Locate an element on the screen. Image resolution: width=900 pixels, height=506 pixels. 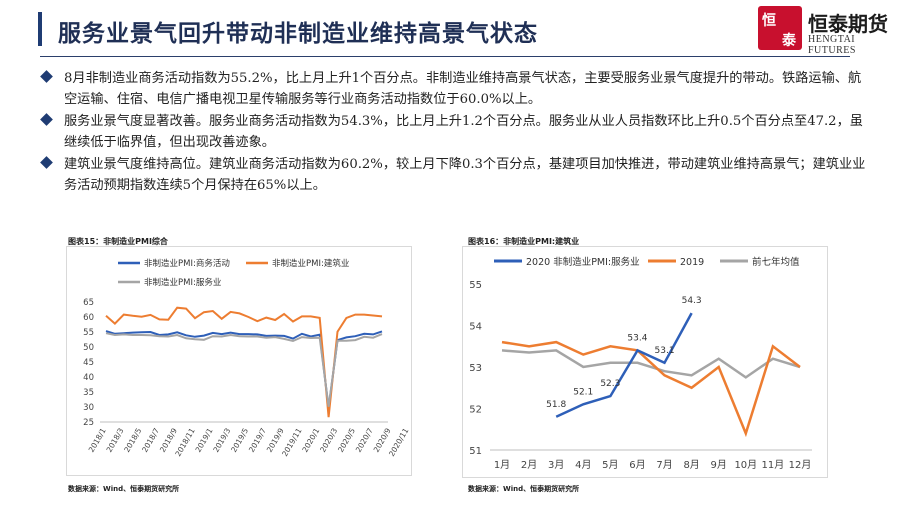
chart2-data-label: 54.3 is located at coordinates (692, 301).